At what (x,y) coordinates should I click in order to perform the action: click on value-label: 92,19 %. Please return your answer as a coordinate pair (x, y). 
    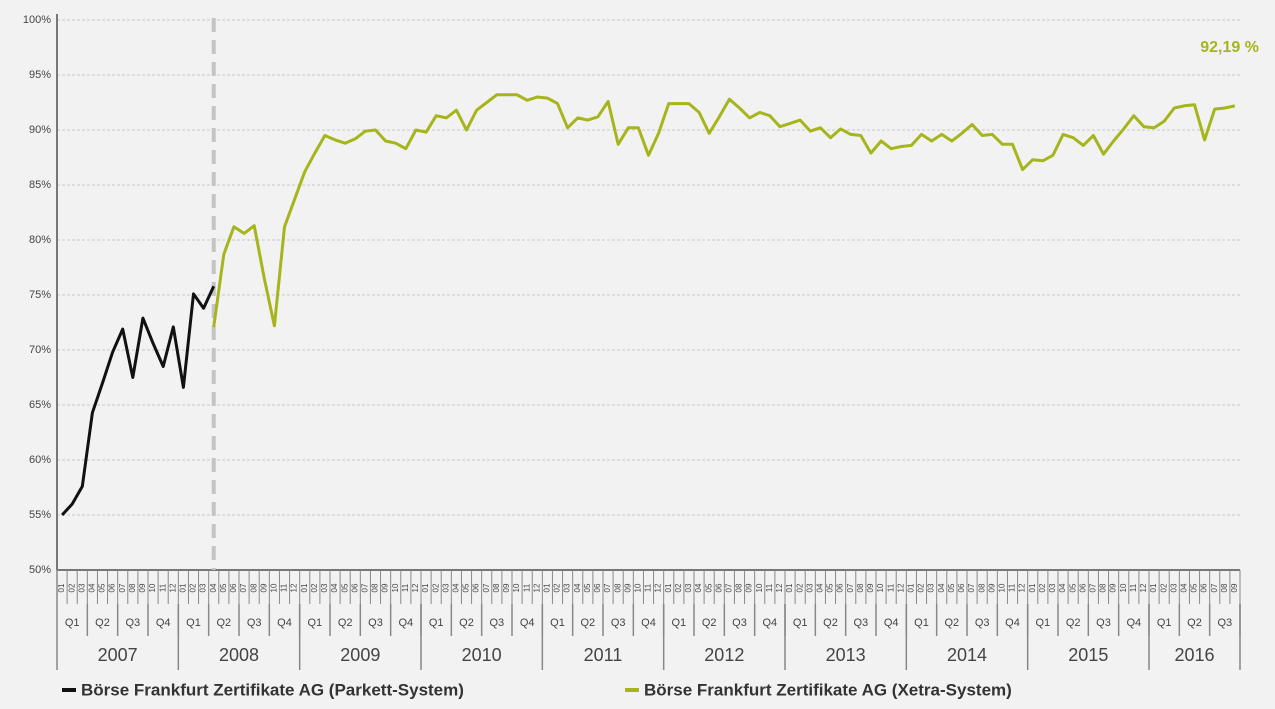
    Looking at the image, I should click on (1229, 47).